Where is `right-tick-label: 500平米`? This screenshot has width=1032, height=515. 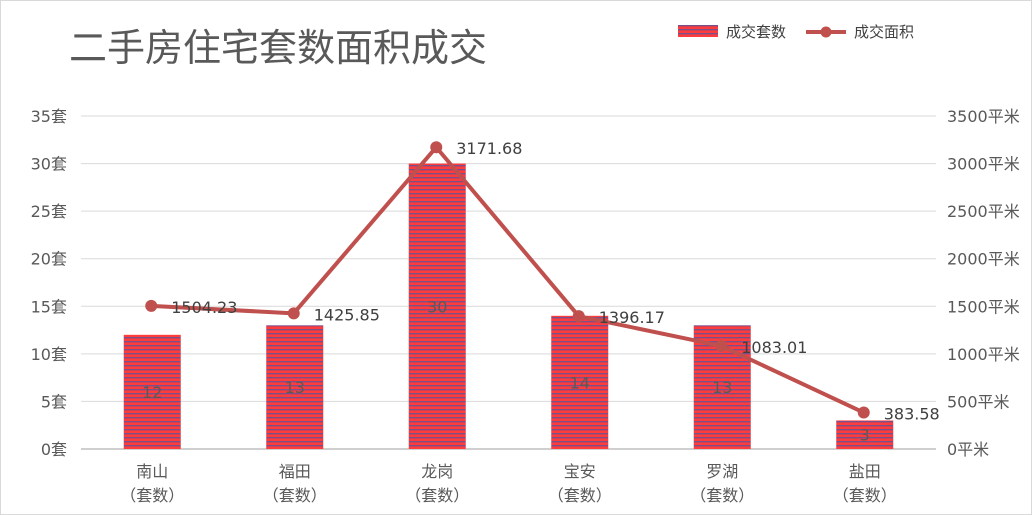
right-tick-label: 500平米 is located at coordinates (978, 401).